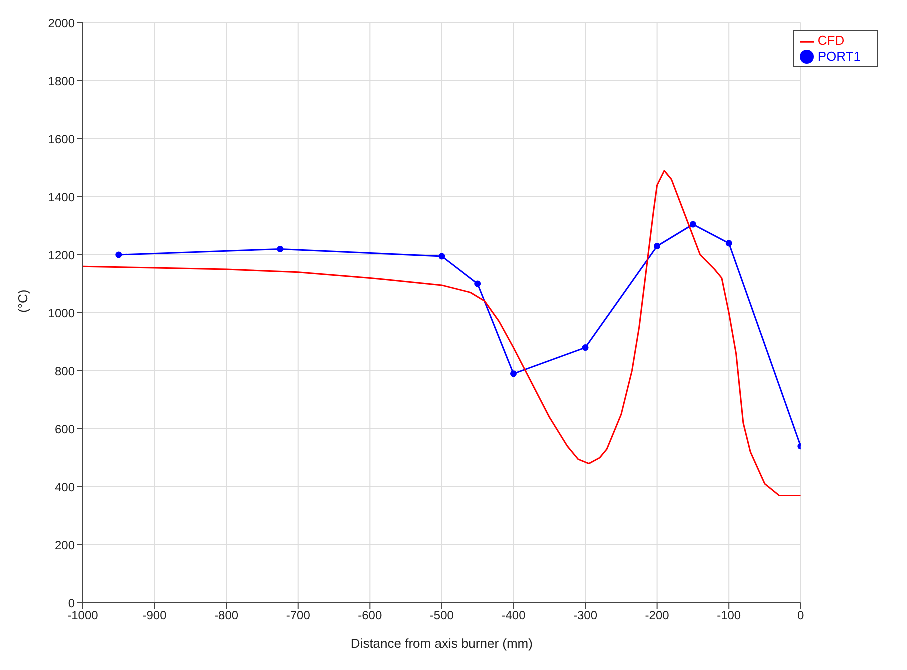 This screenshot has width=907, height=670. I want to click on x-tick-label: -600, so click(370, 615).